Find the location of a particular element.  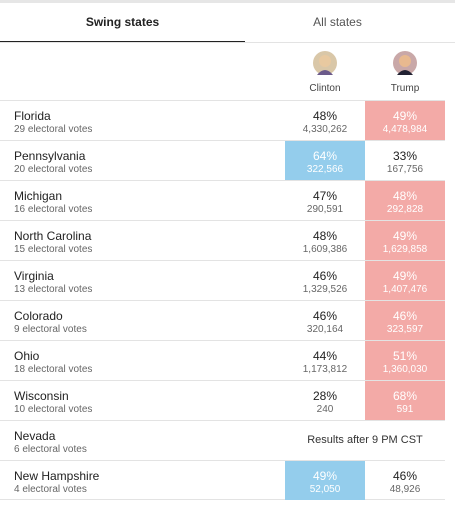

vote-count: 323,597 is located at coordinates (405, 329).